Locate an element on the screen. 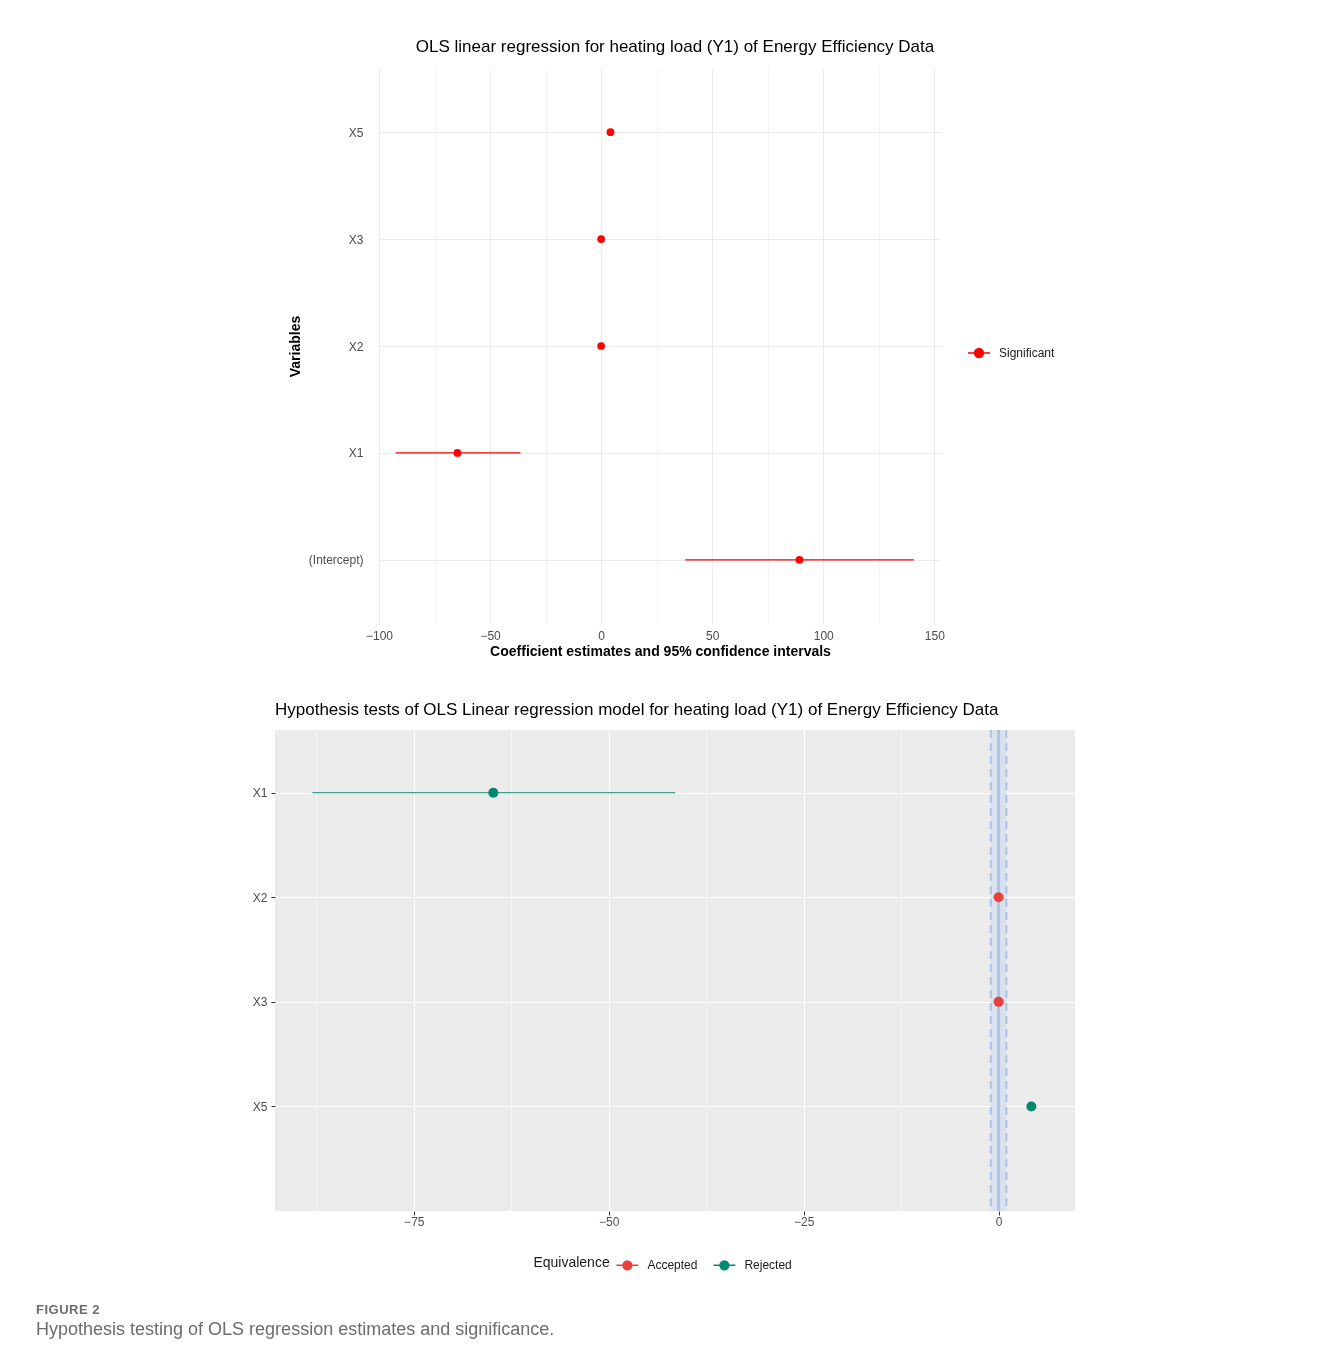 This screenshot has height=1363, width=1318. x-tick-label: −75 is located at coordinates (414, 1221).